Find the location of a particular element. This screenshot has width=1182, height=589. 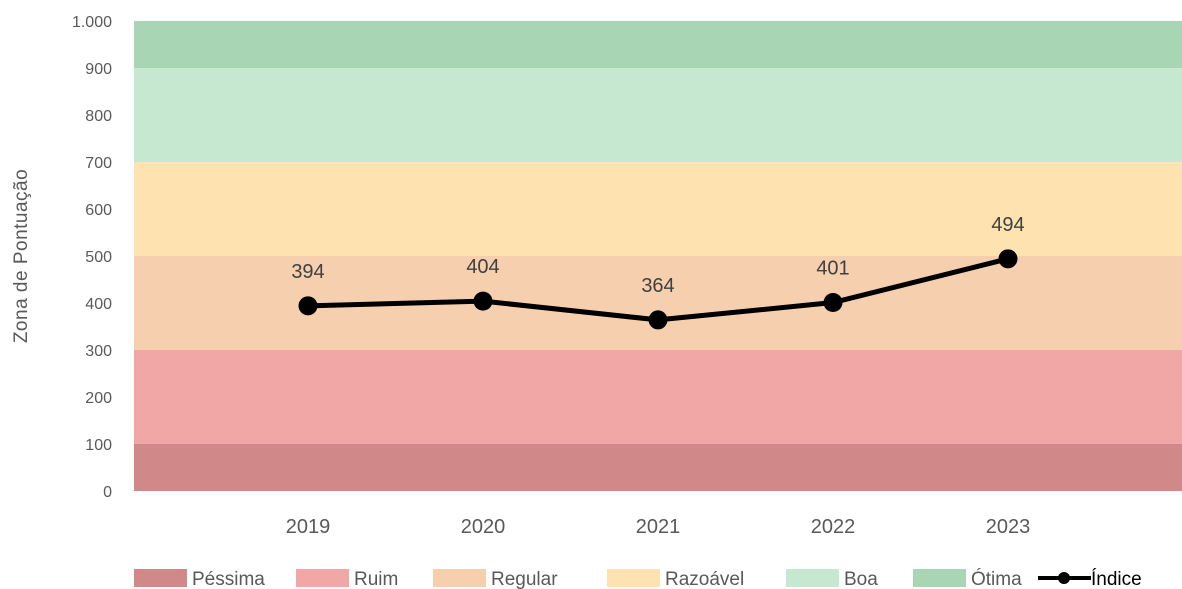

data-label: 364 is located at coordinates (657, 286).